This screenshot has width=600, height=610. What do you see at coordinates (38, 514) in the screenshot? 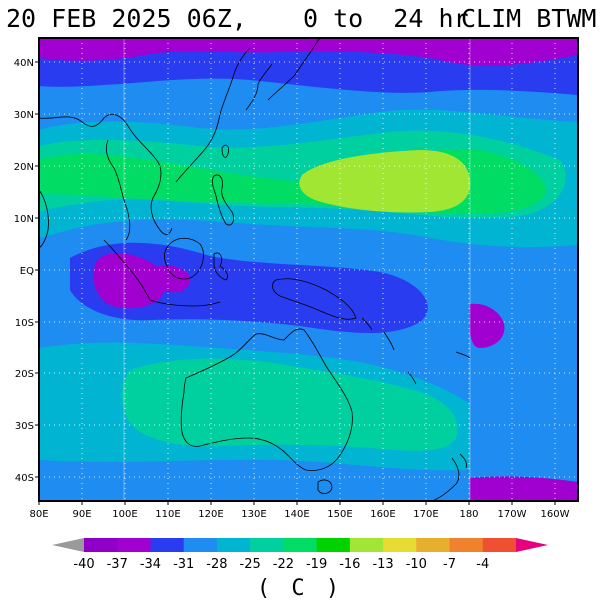
I see `lon-label: 80E` at bounding box center [38, 514].